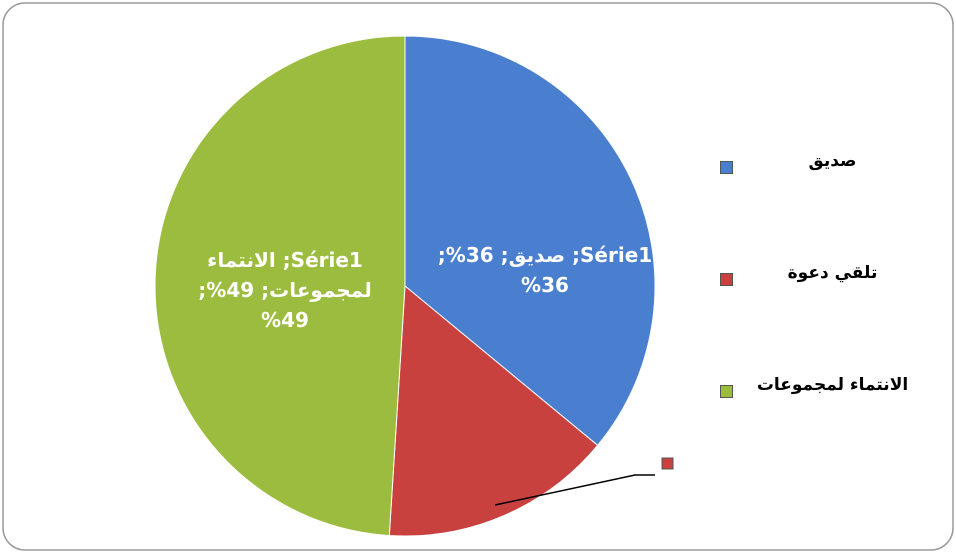 The height and width of the screenshot is (553, 956). What do you see at coordinates (493, 410) in the screenshot?
I see `pie-slice` at bounding box center [493, 410].